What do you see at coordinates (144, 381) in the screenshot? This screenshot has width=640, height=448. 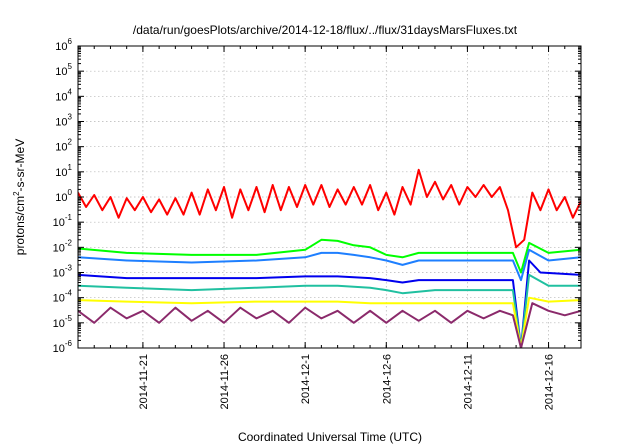 I see `x-tick-label: 2014-11-21` at bounding box center [144, 381].